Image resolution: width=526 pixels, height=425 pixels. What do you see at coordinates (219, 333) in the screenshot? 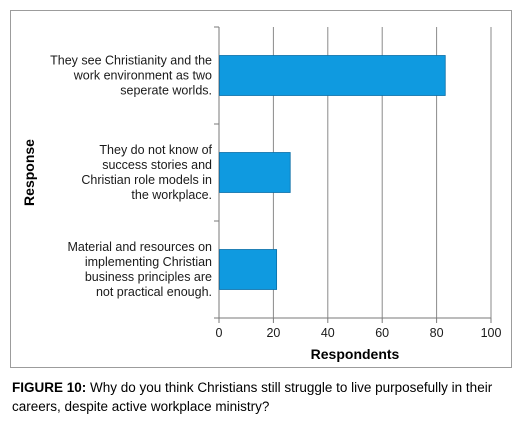
I see `x-tick-label: 0` at bounding box center [219, 333].